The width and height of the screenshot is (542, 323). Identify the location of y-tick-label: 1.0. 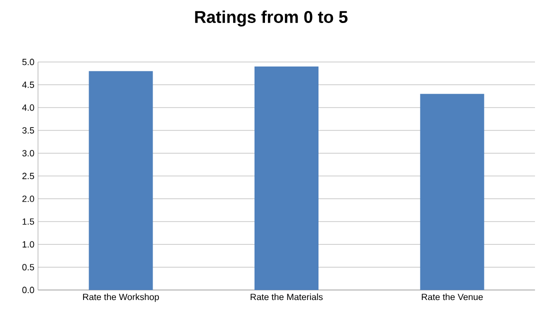
(28, 244).